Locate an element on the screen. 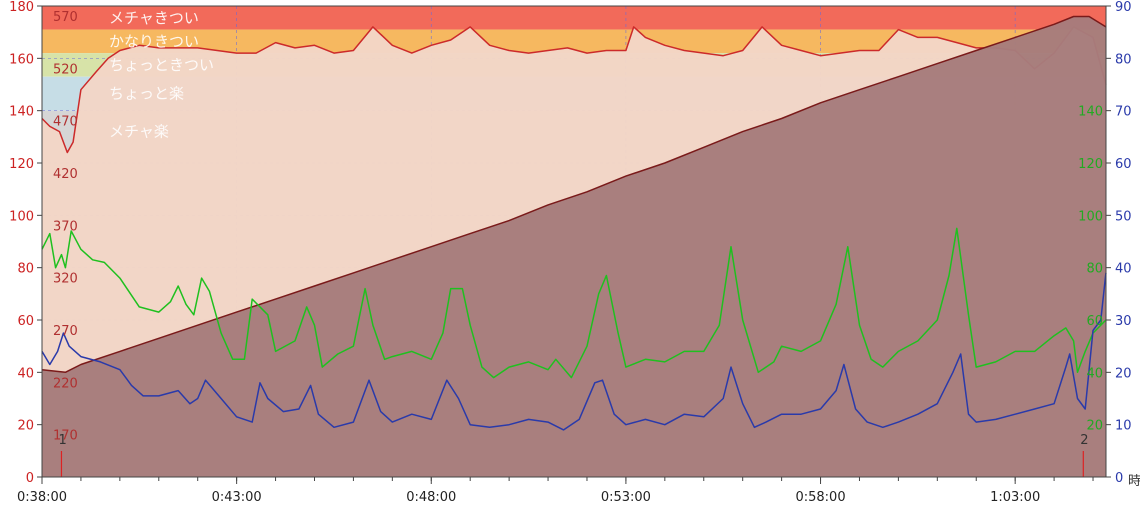 The height and width of the screenshot is (509, 1140). y-right-inner-tick-label-0: 20 is located at coordinates (1094, 426).